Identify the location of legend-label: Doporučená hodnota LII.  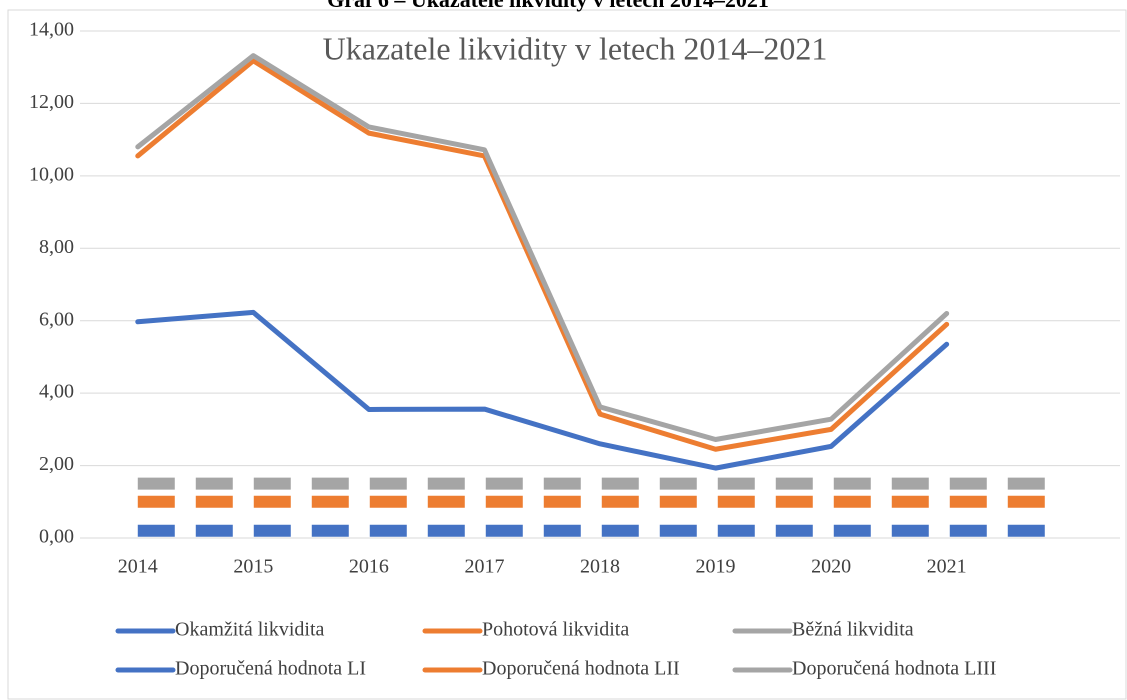
(581, 669).